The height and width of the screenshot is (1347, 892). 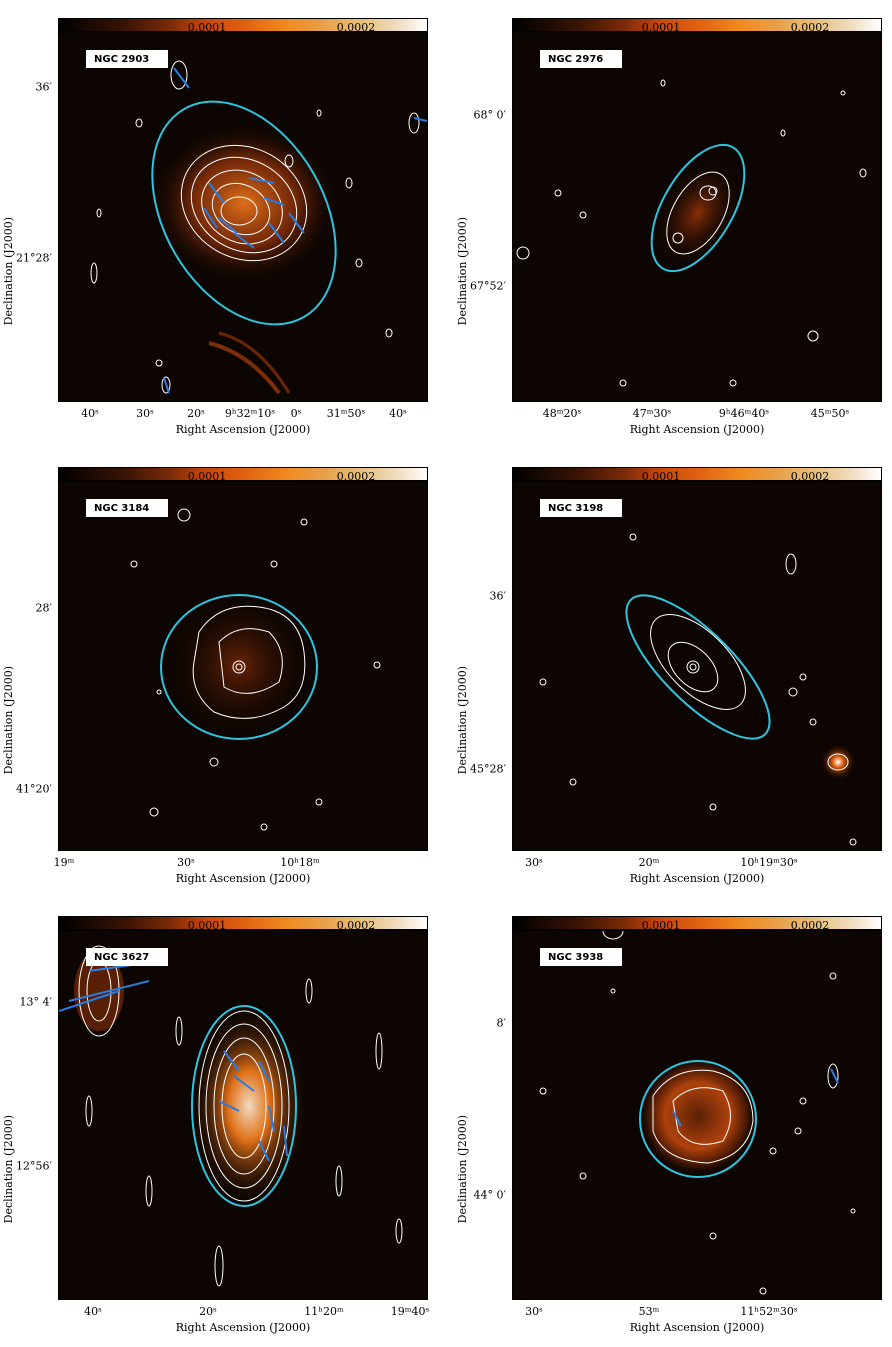 What do you see at coordinates (64, 862) in the screenshot?
I see `x-tick: 19ᵐ` at bounding box center [64, 862].